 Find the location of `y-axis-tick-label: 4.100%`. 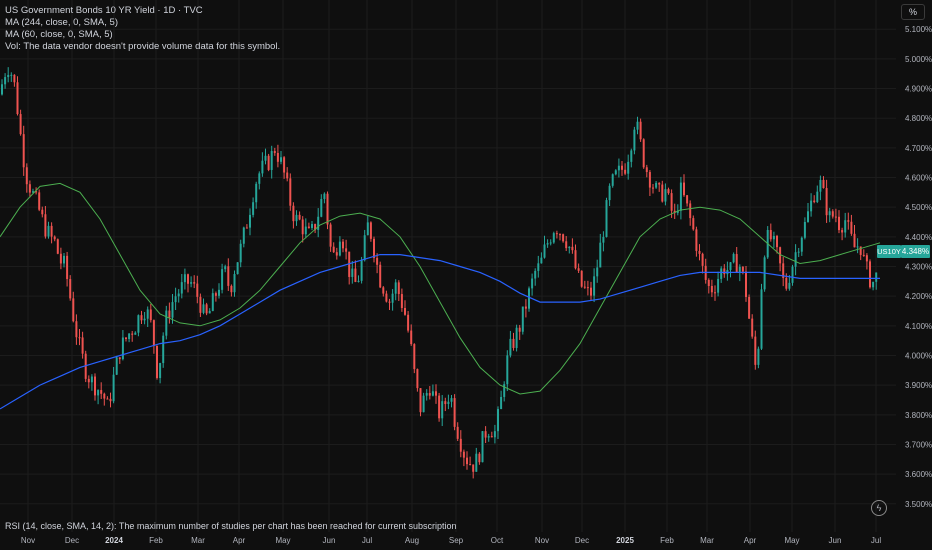

y-axis-tick-label: 4.100% is located at coordinates (918, 326).